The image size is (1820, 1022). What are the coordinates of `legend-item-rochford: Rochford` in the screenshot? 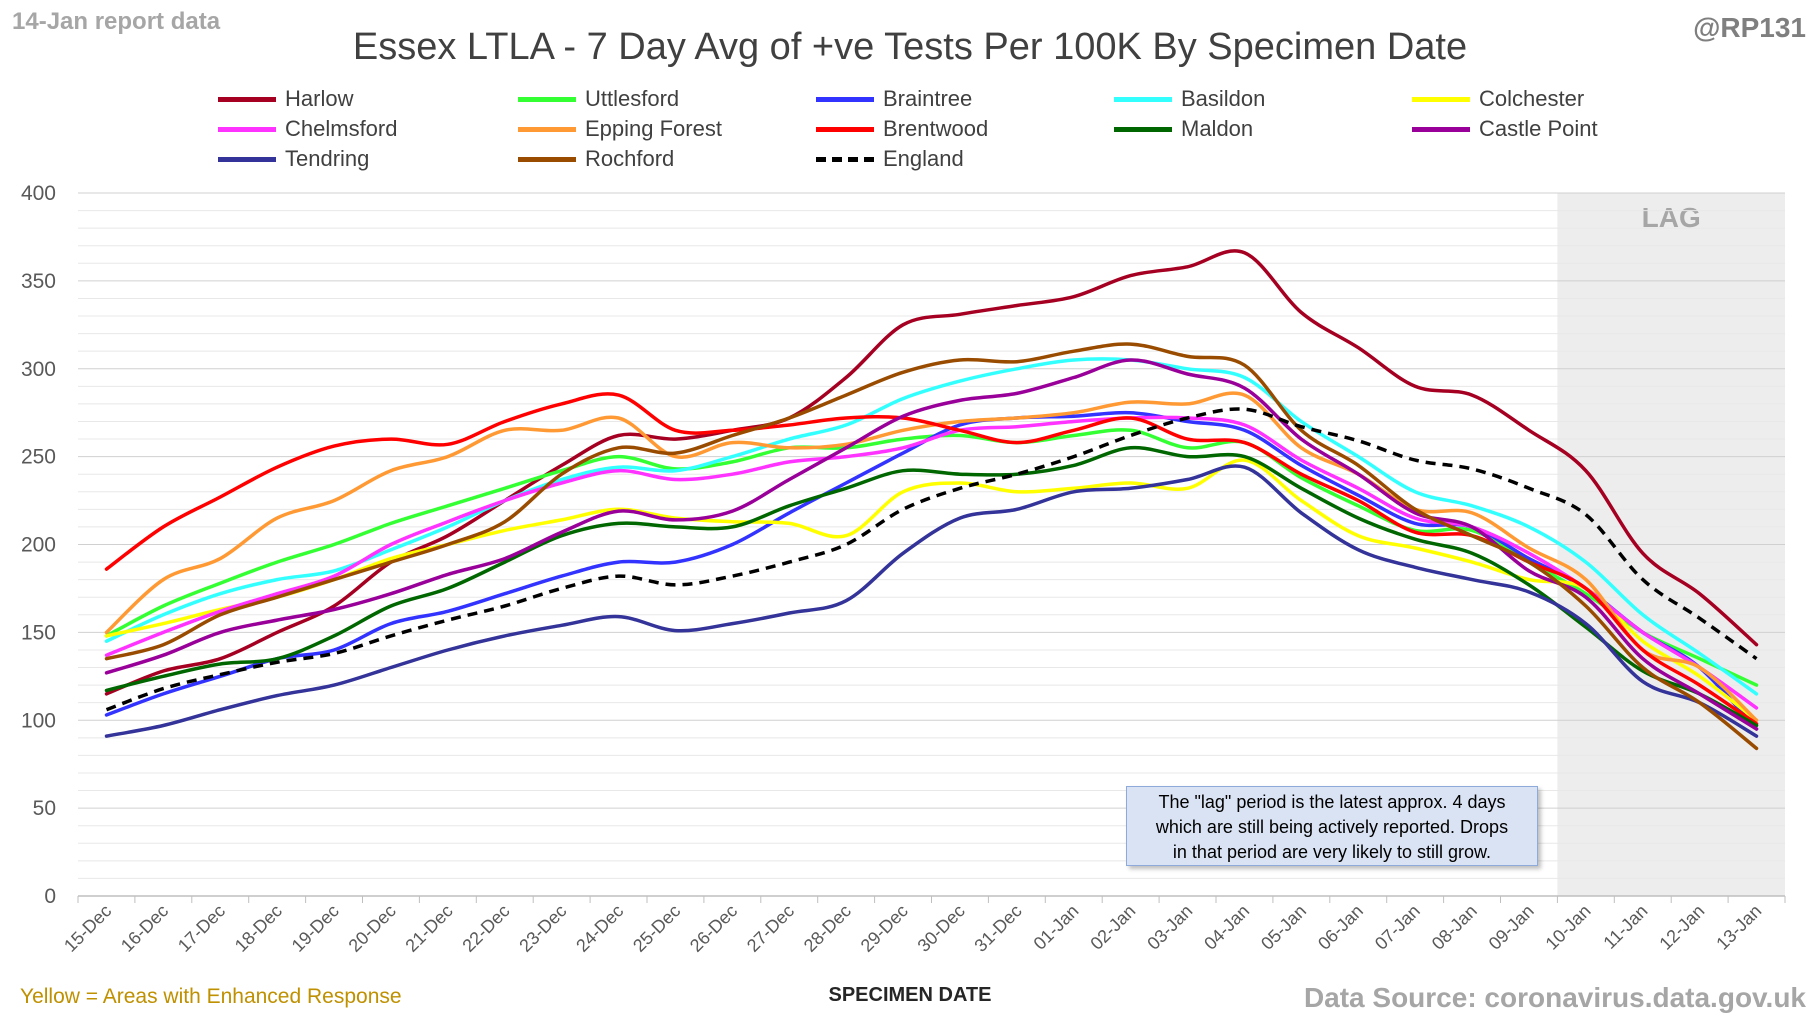 It's located at (596, 159).